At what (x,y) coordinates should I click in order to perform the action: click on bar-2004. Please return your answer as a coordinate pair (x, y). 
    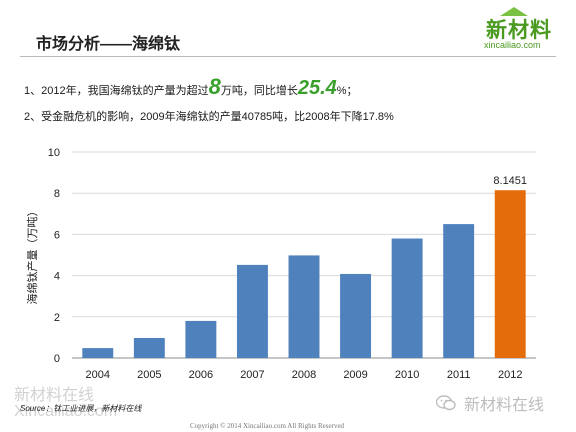
    Looking at the image, I should click on (98, 353).